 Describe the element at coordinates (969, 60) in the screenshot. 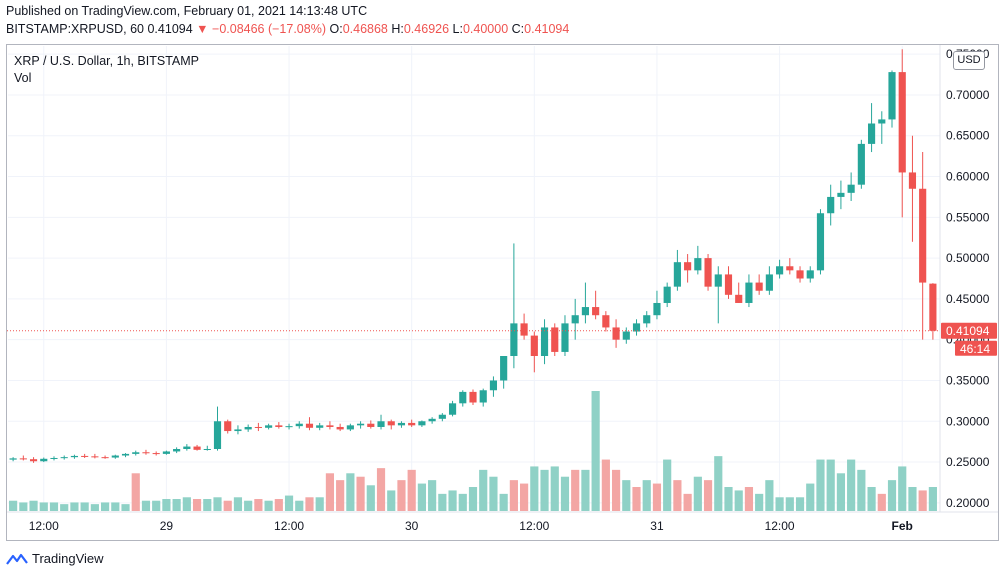

I see `currency-button: USD` at that location.